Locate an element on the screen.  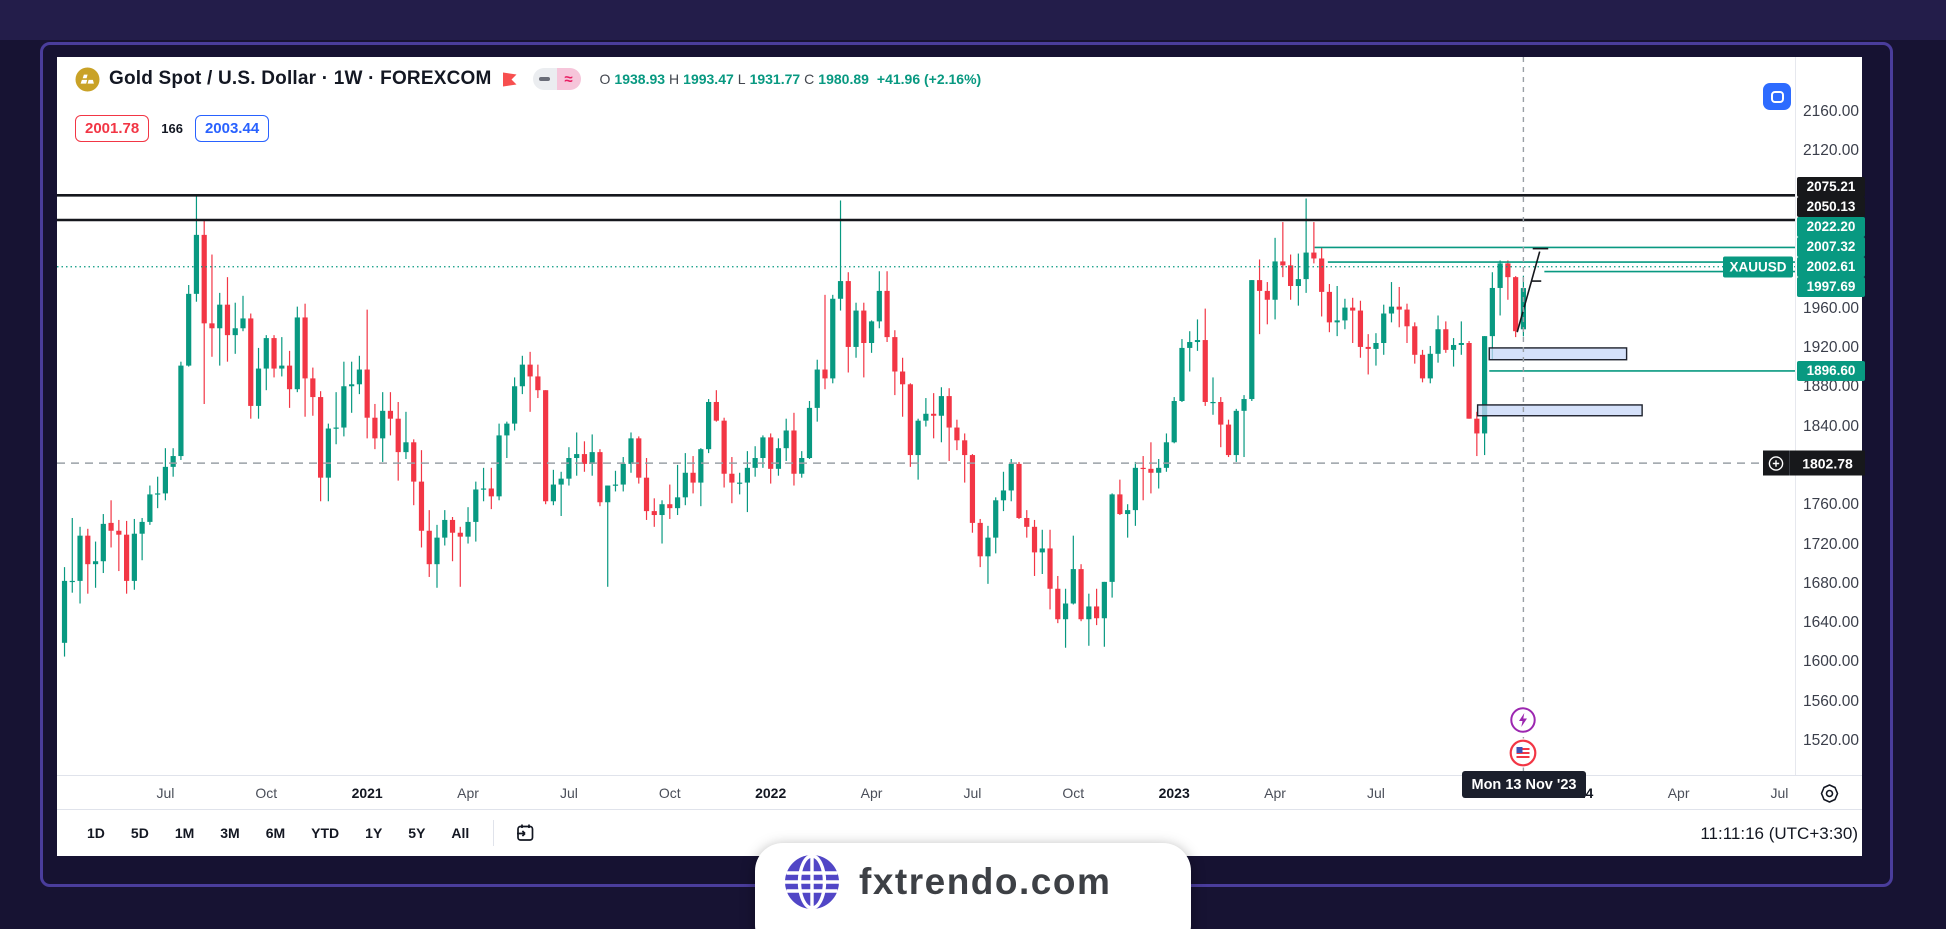
sell-button: 2001.78 is located at coordinates (112, 128).